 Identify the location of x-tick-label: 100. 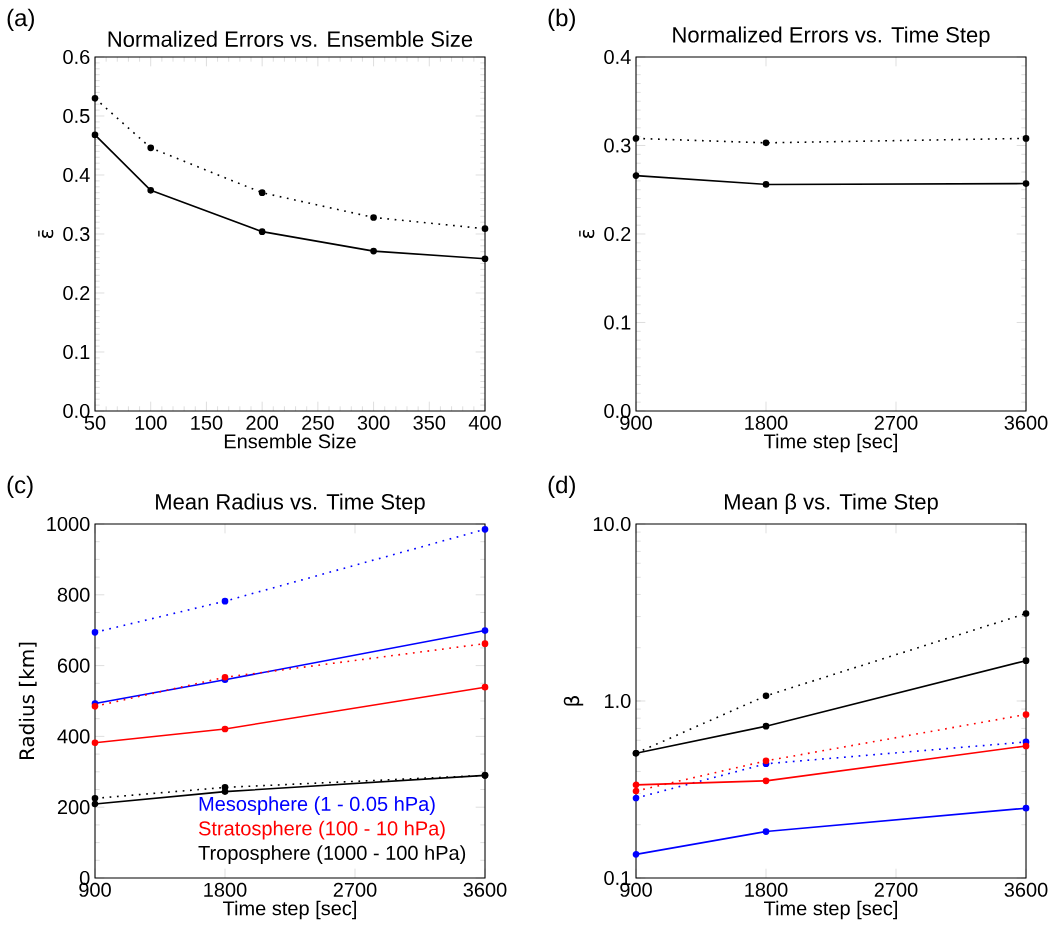
(151, 422).